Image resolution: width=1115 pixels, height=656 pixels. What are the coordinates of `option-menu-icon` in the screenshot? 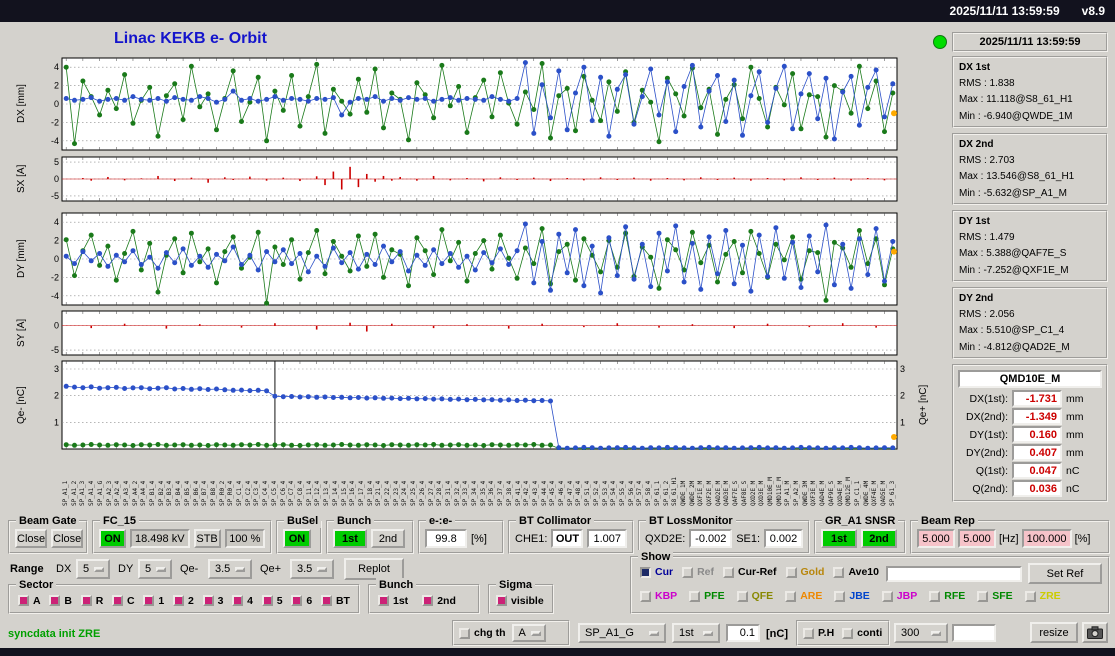 It's located at (322, 569).